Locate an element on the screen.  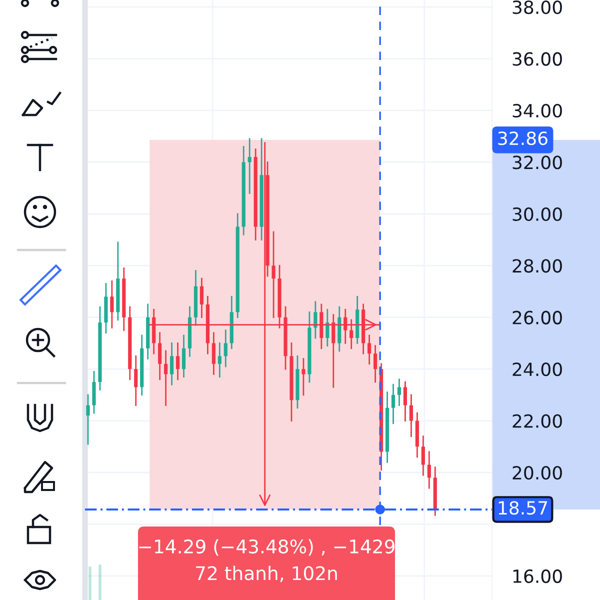
annotation: −14.29 (−43.48%) , −1429 72 thanh, 102n is located at coordinates (266, 560).